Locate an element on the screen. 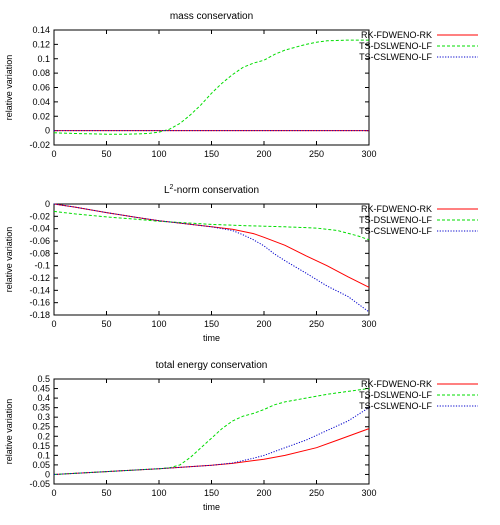 The height and width of the screenshot is (525, 500). y-tick-label: 0.14 is located at coordinates (41, 30).